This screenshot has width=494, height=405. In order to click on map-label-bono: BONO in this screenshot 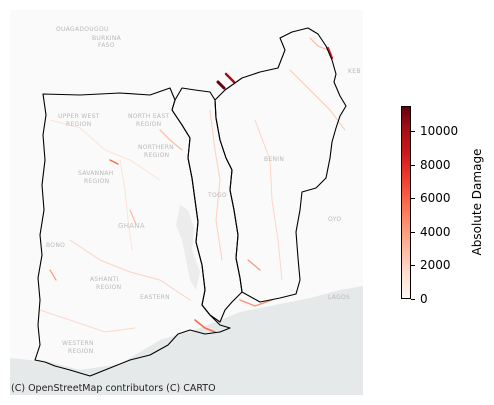, I will do `click(56, 245)`.